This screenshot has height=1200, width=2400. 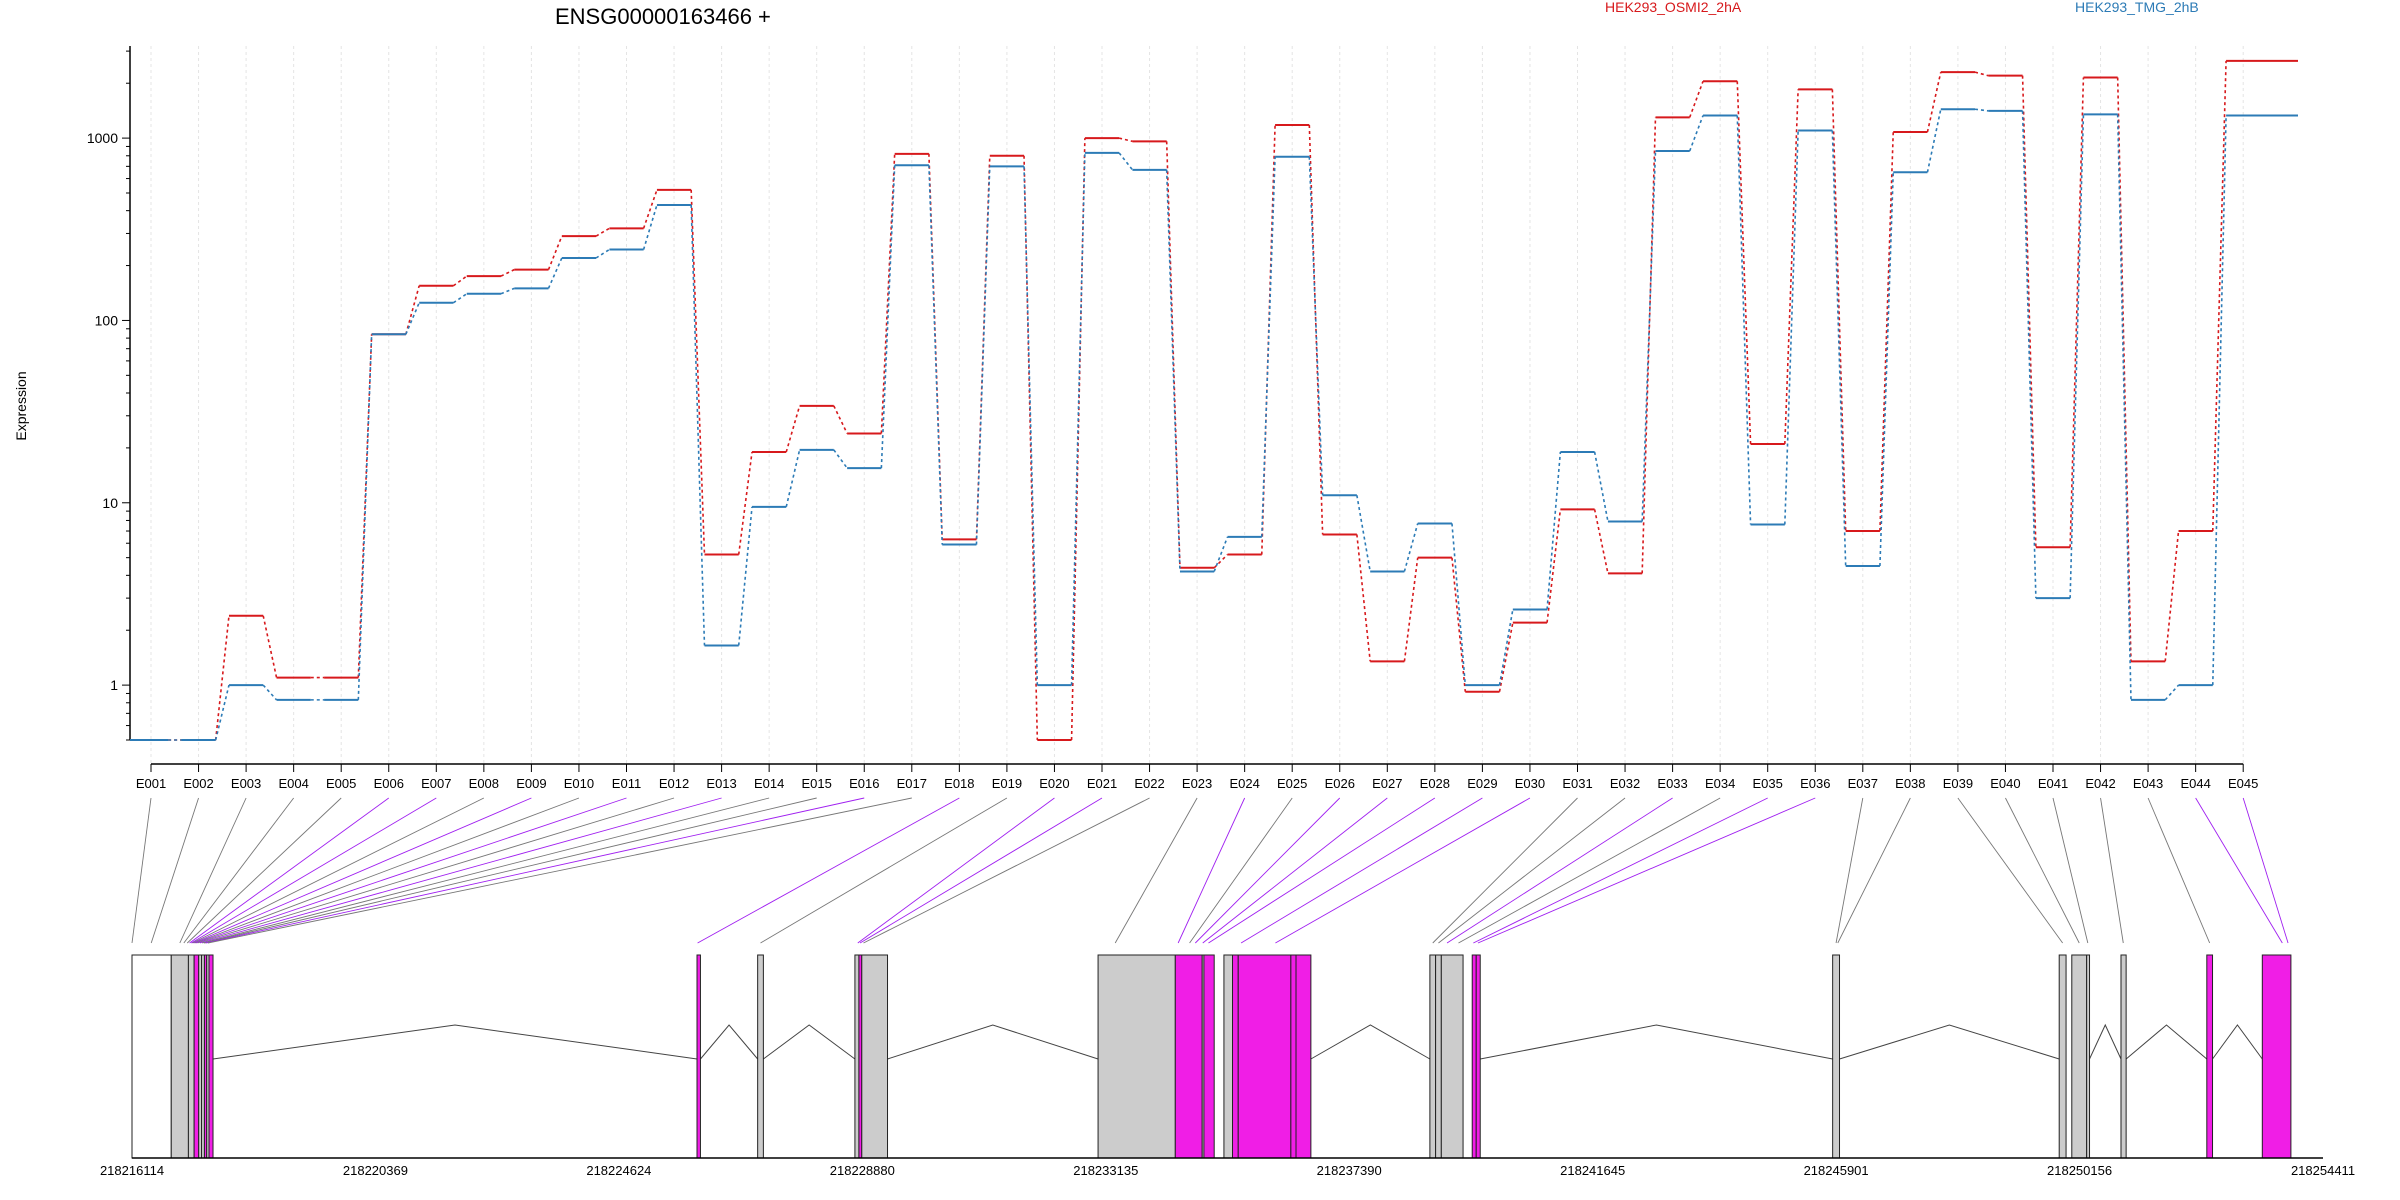 What do you see at coordinates (198, 783) in the screenshot?
I see `x-tick-label: E002` at bounding box center [198, 783].